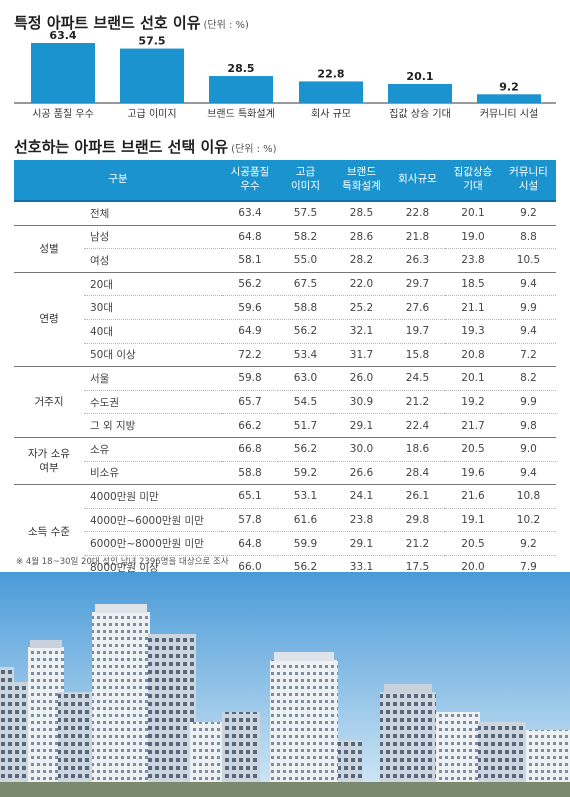  What do you see at coordinates (49, 532) in the screenshot?
I see `group-label: 소득 수준` at bounding box center [49, 532].